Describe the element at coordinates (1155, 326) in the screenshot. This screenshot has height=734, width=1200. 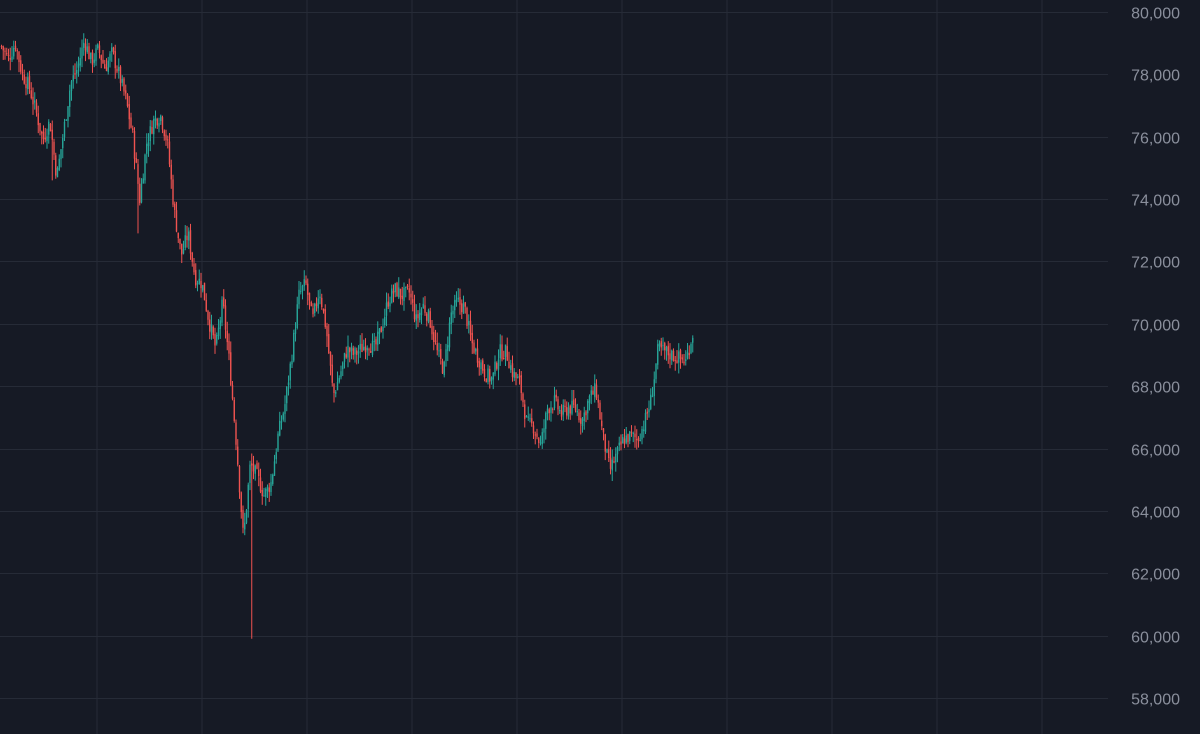
I see `price-tick-label: 70,000` at that location.